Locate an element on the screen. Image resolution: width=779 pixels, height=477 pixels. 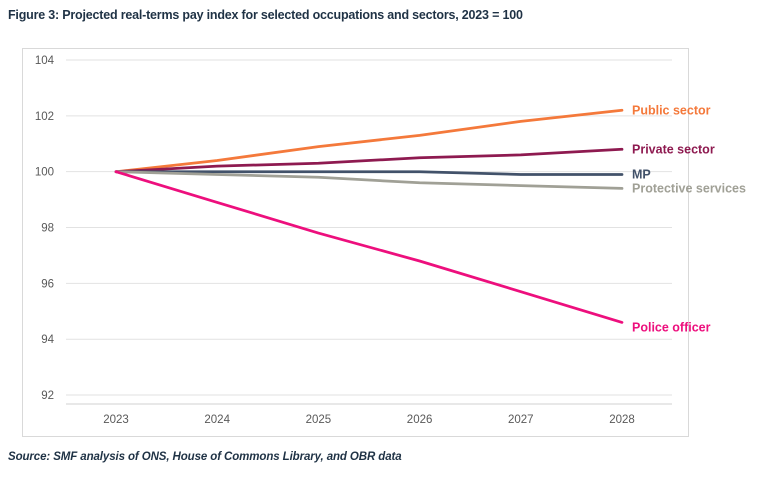
x-tick-label-2023: 2023 is located at coordinates (116, 420).